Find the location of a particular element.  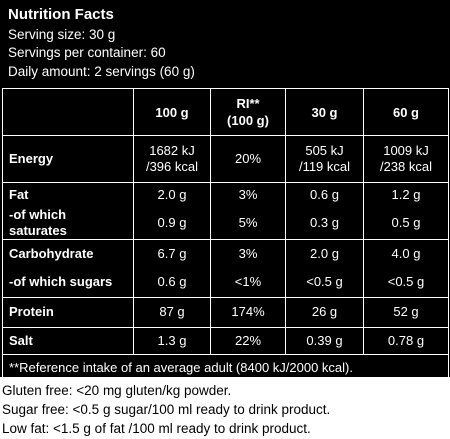

cell: 0.78 g is located at coordinates (406, 340).